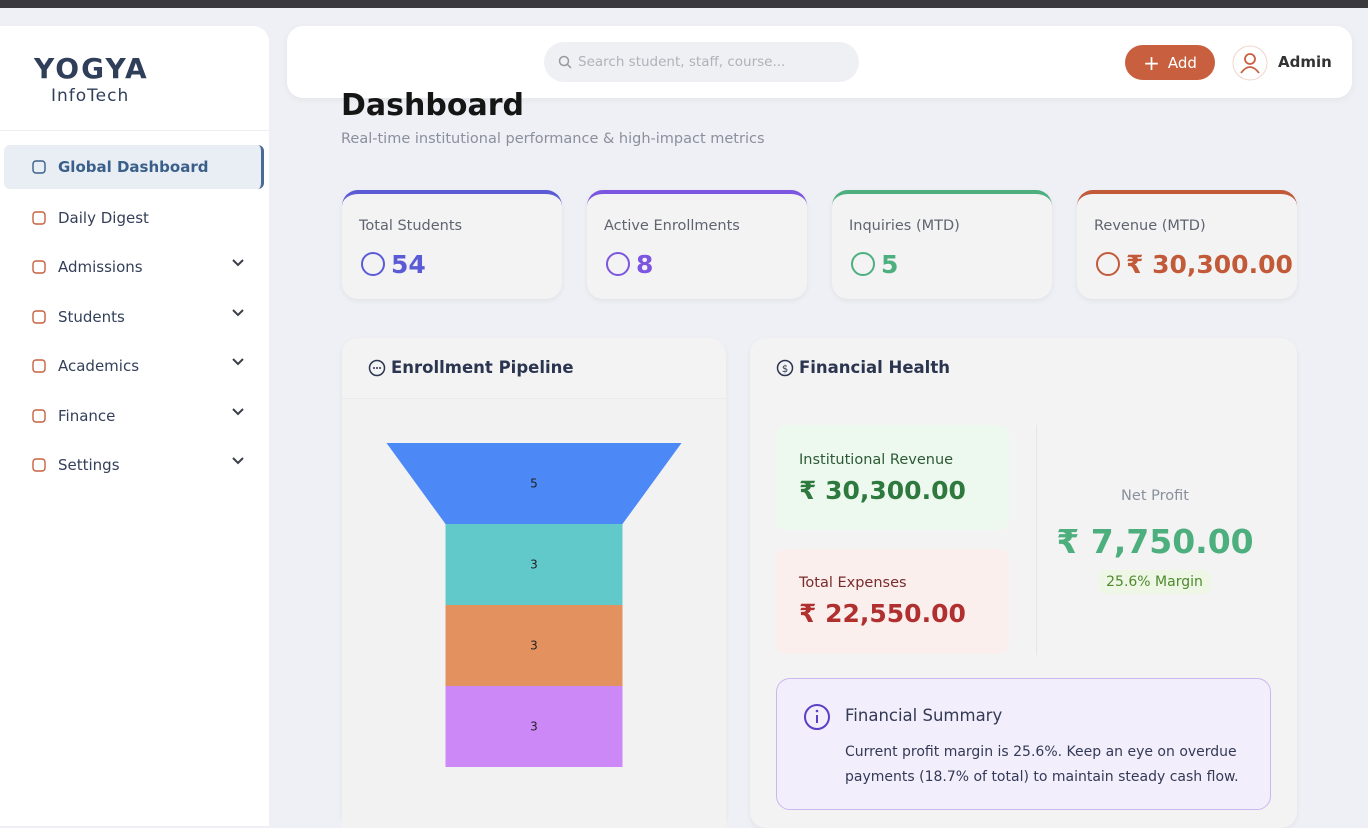  Describe the element at coordinates (1305, 62) in the screenshot. I see `user-name: Admin` at that location.